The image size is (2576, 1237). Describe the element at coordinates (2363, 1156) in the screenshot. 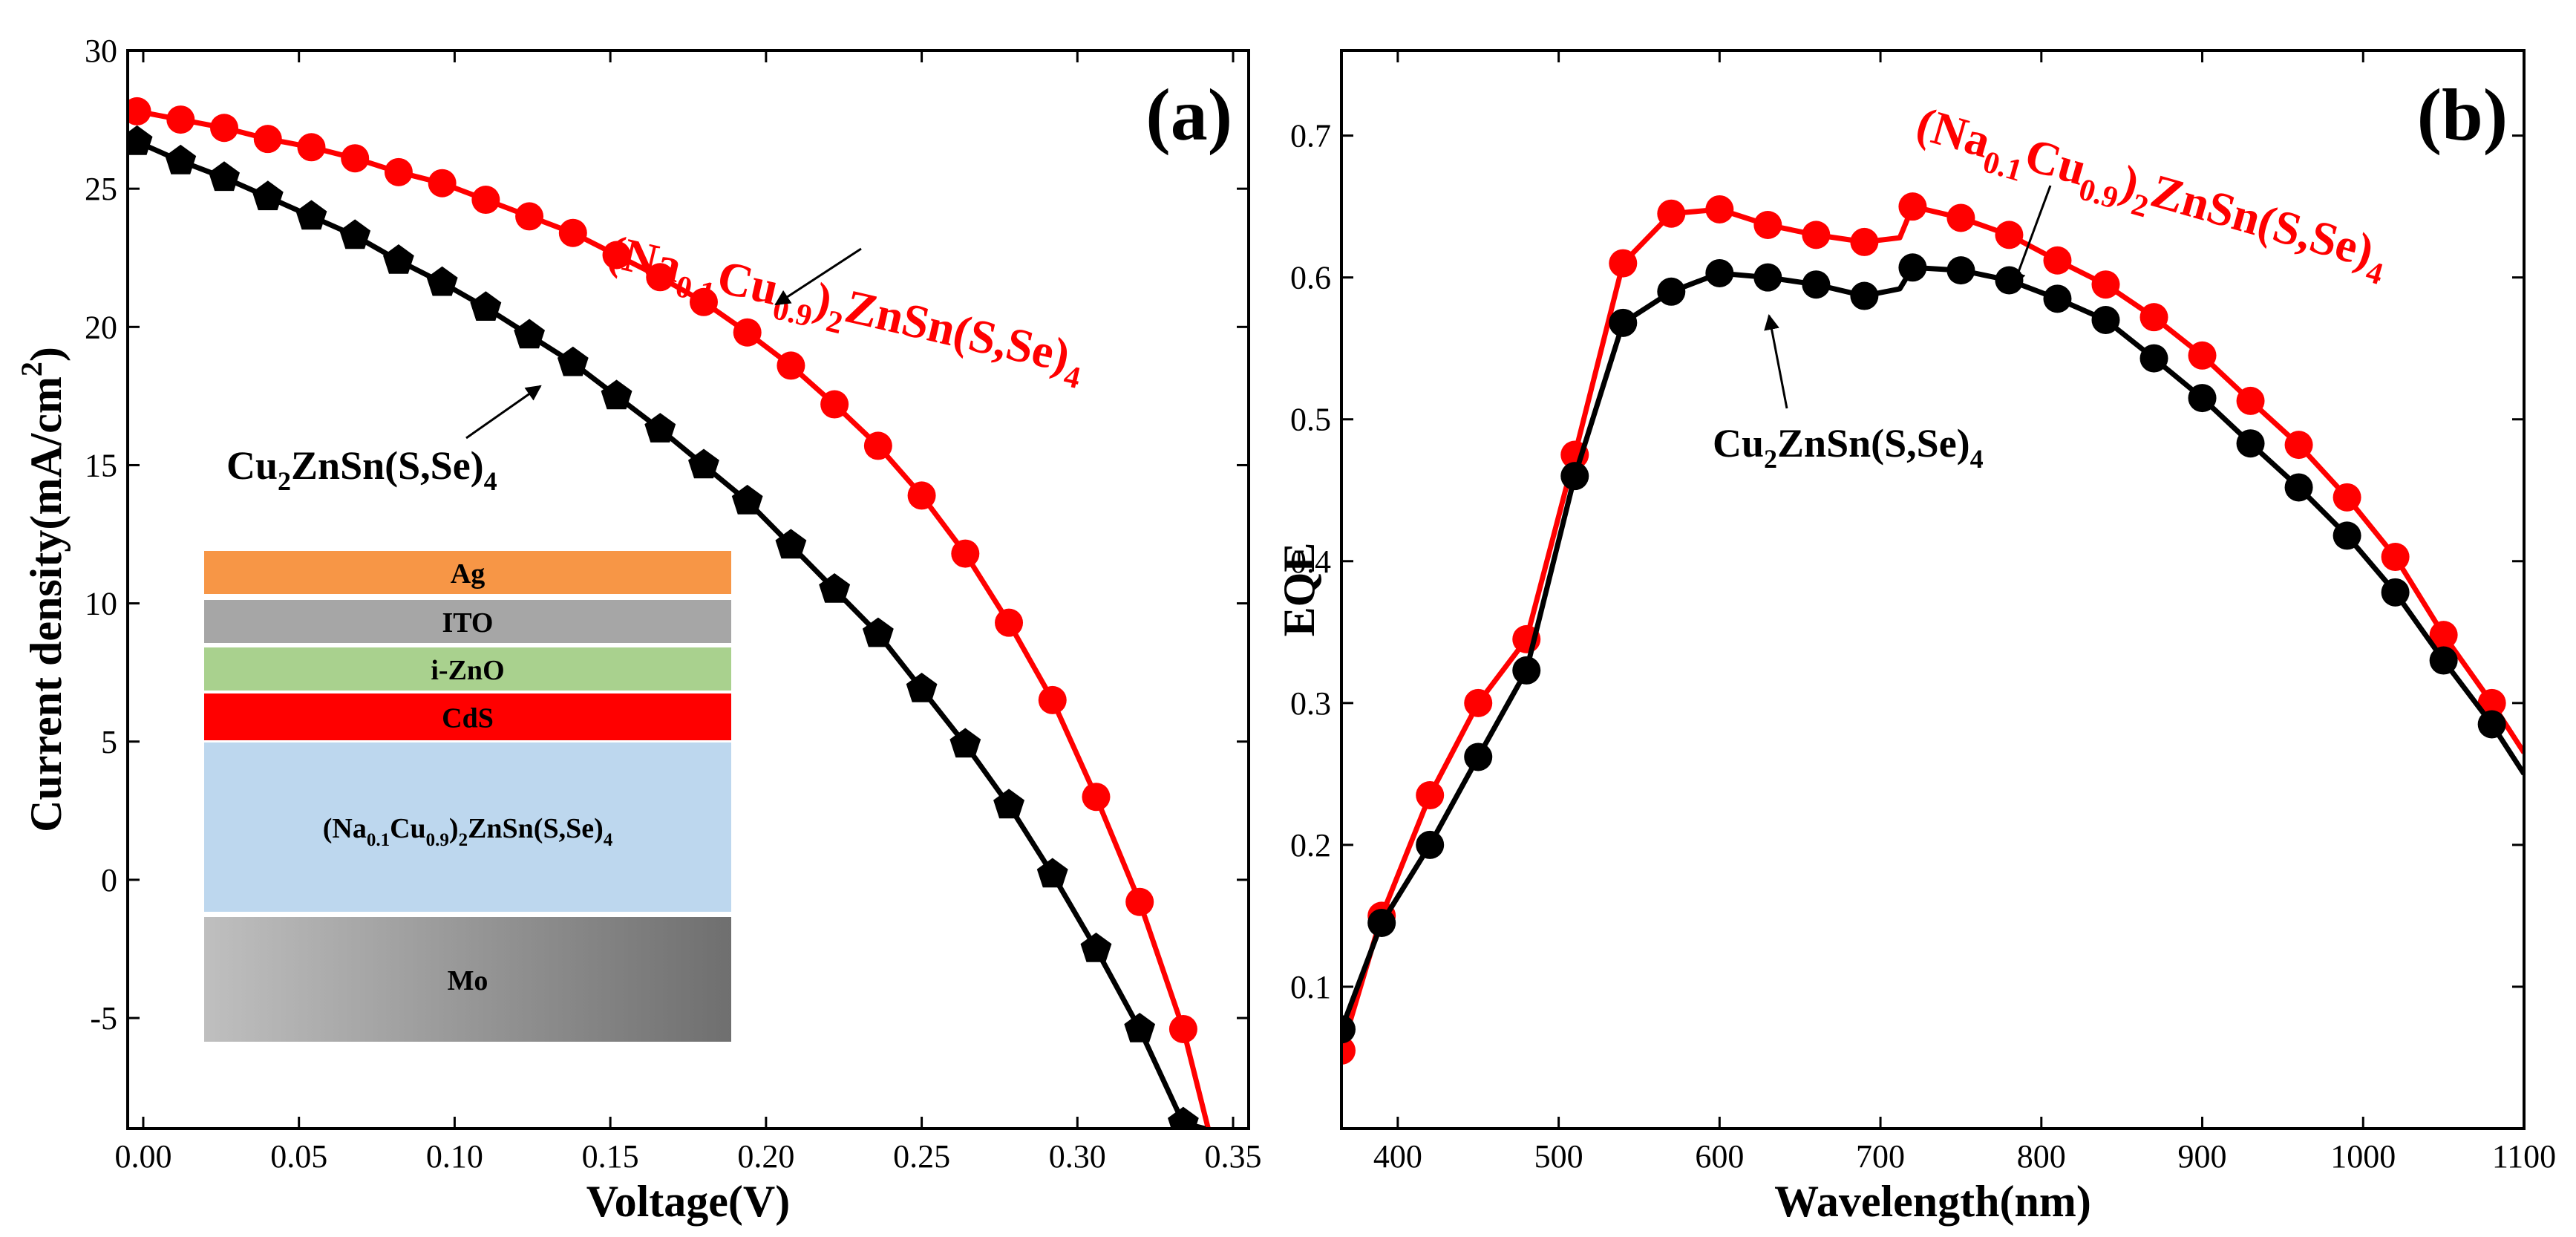

I see `x-tick-label: 1000` at that location.